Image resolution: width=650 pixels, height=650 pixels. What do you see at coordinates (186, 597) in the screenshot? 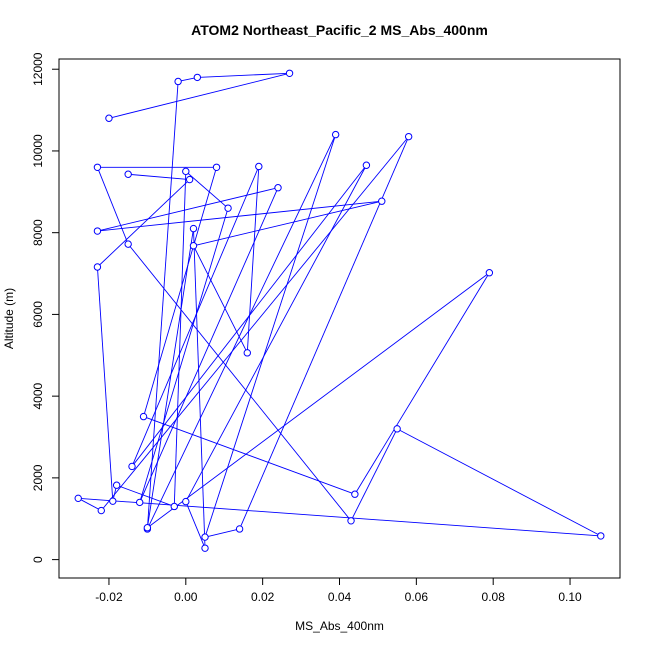
I see `x-tick-label: 0.00` at bounding box center [186, 597].